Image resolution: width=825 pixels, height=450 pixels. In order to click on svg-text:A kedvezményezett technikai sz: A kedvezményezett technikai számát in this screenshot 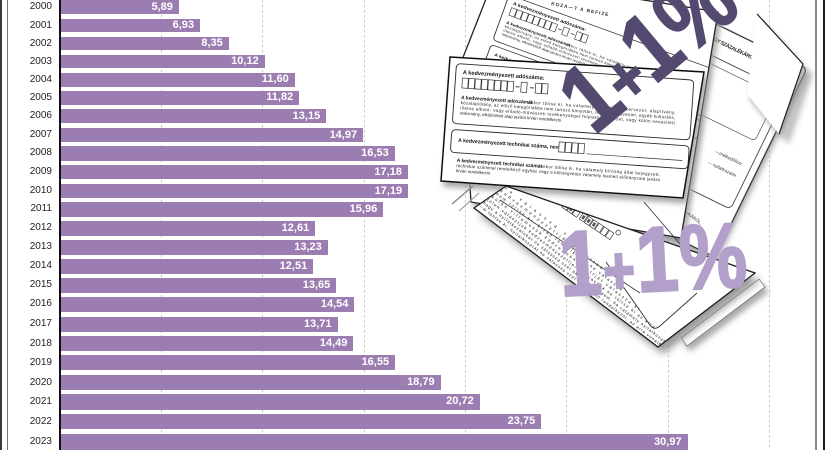, I will do `click(499, 164)`.